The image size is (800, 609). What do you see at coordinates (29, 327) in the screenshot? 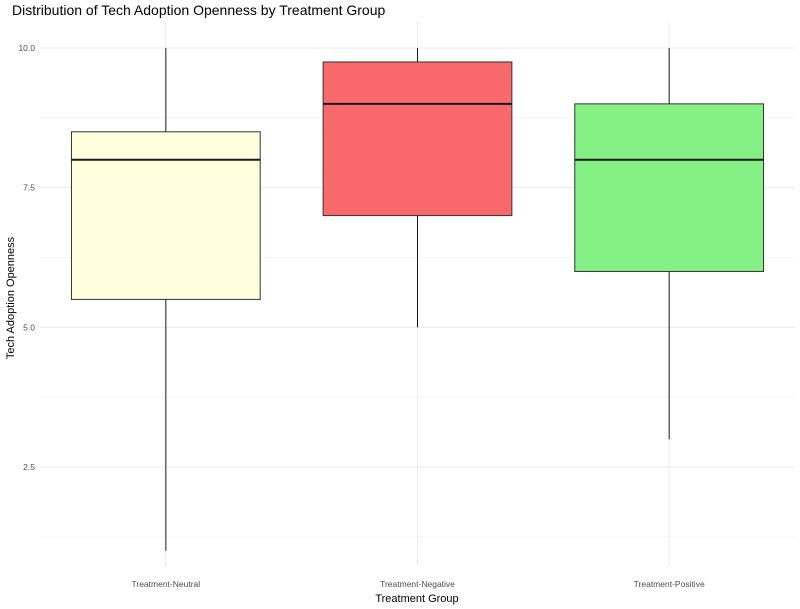
I see `y-tick-label-1: 5.0` at bounding box center [29, 327].